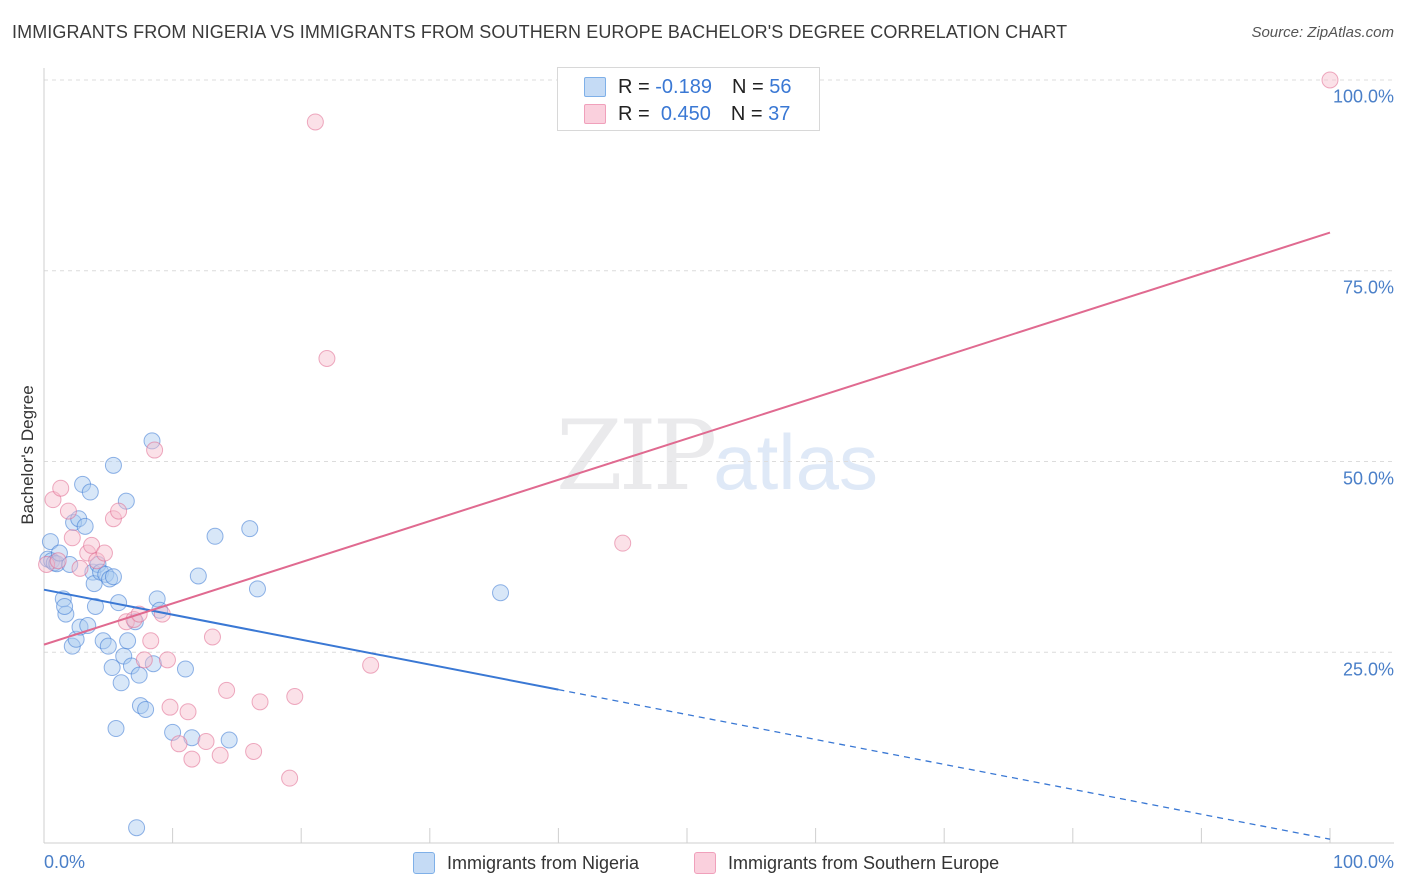 The width and height of the screenshot is (1406, 892). Describe the element at coordinates (424, 863) in the screenshot. I see `bottom-legend-swatch-nigeria` at that location.